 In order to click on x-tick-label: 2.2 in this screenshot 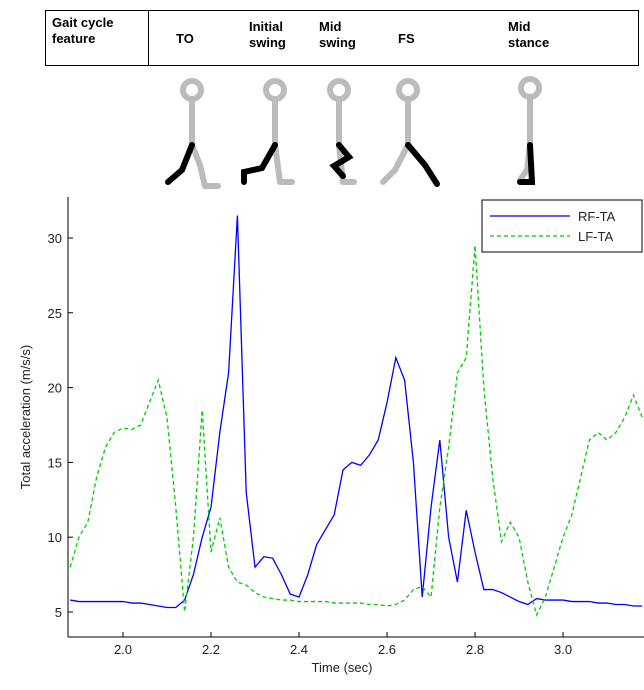, I will do `click(211, 649)`.